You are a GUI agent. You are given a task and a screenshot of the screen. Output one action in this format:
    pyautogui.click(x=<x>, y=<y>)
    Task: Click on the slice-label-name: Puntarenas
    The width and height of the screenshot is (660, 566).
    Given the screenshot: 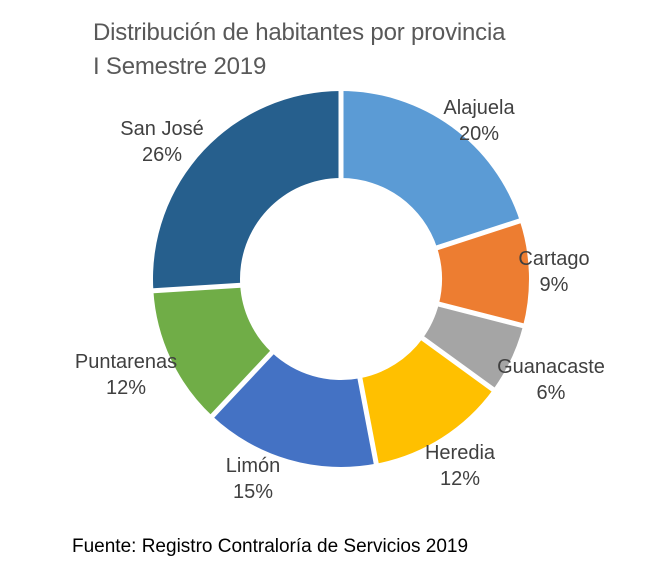 What is the action you would take?
    pyautogui.click(x=126, y=362)
    